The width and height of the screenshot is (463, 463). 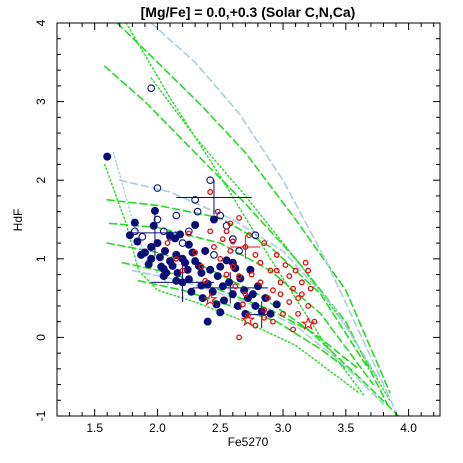 I want to click on x-axis-label: Fe5270, so click(x=248, y=442).